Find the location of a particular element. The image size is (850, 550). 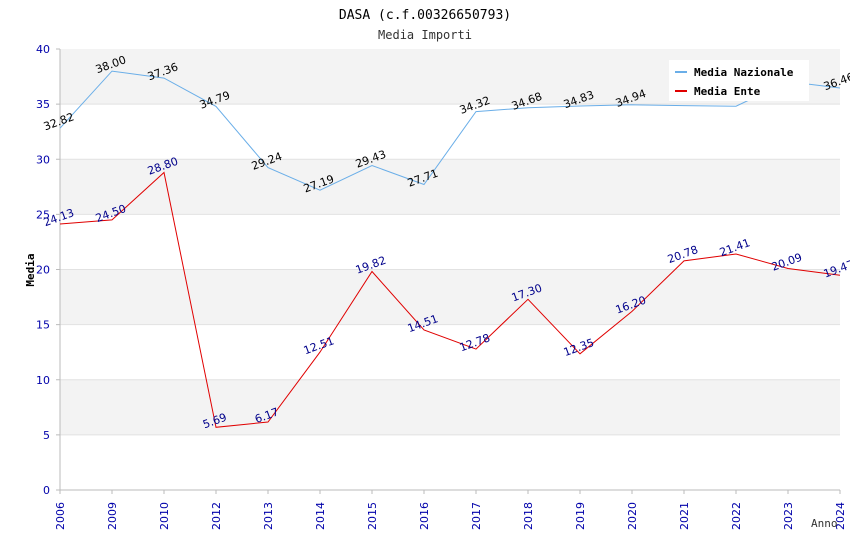

x-tick-label: 2015 is located at coordinates (372, 516).